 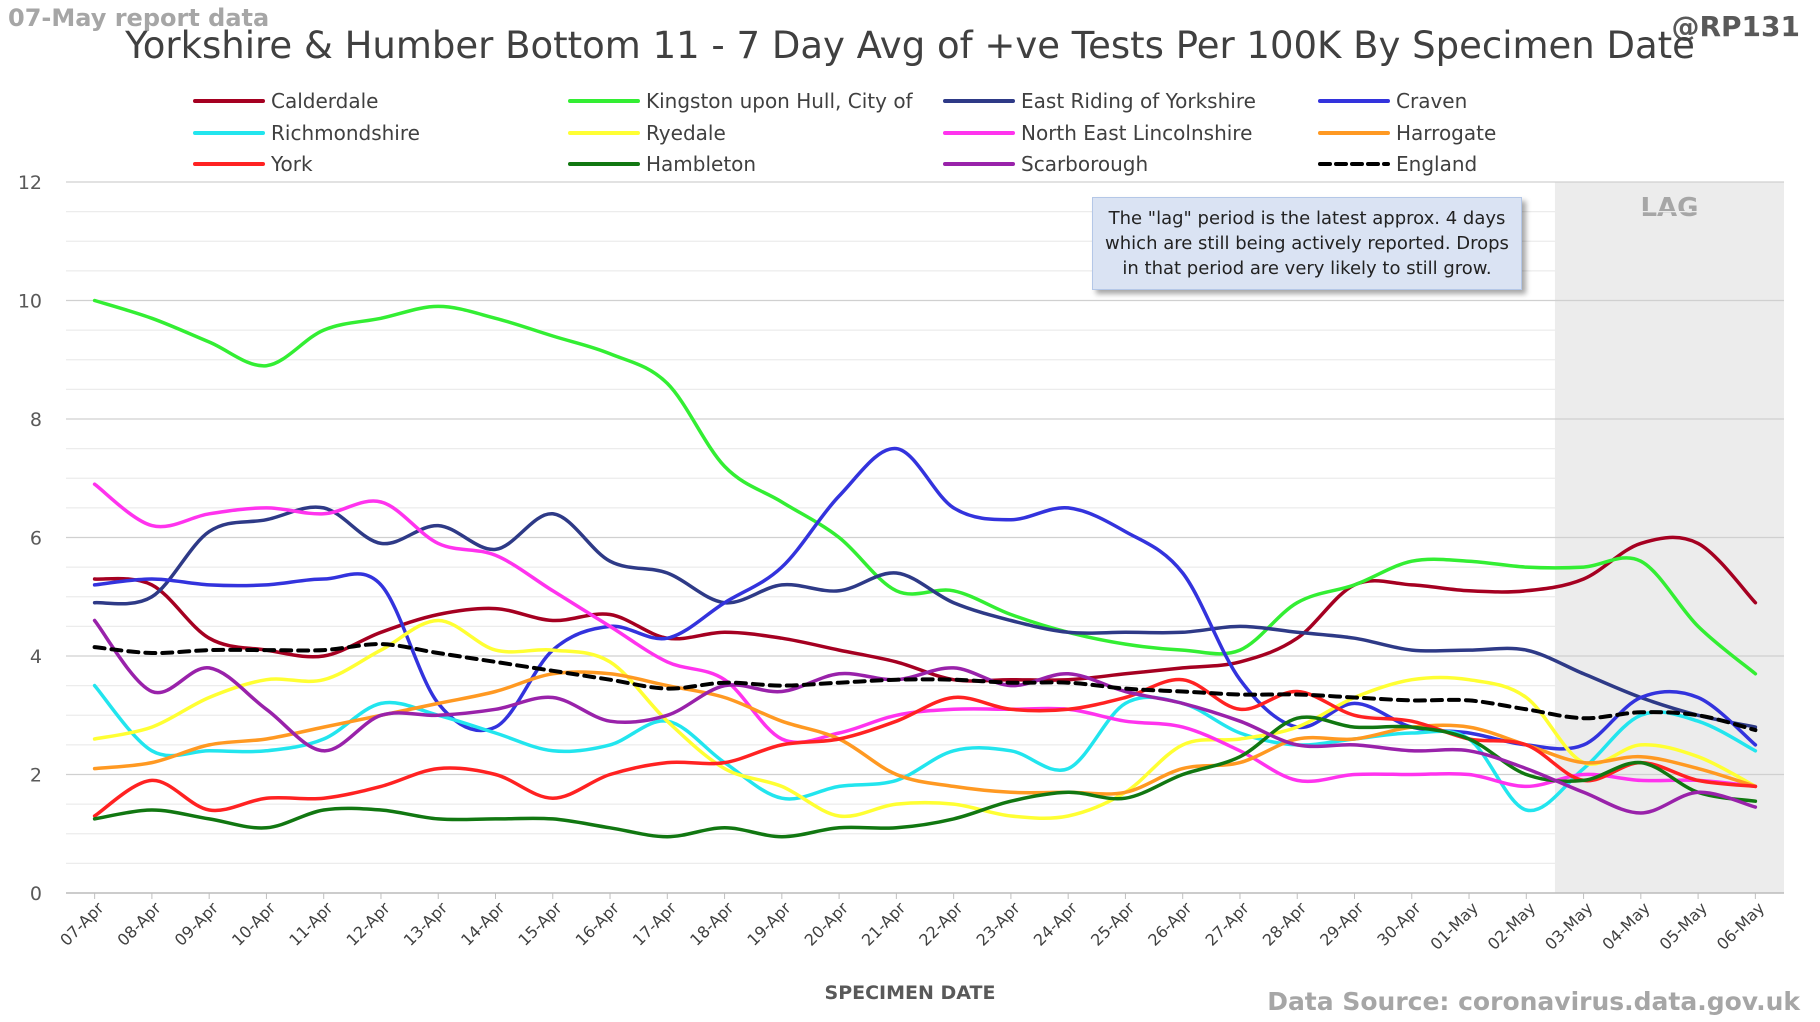 I want to click on report-date-label: 07-May report data, so click(x=139, y=18).